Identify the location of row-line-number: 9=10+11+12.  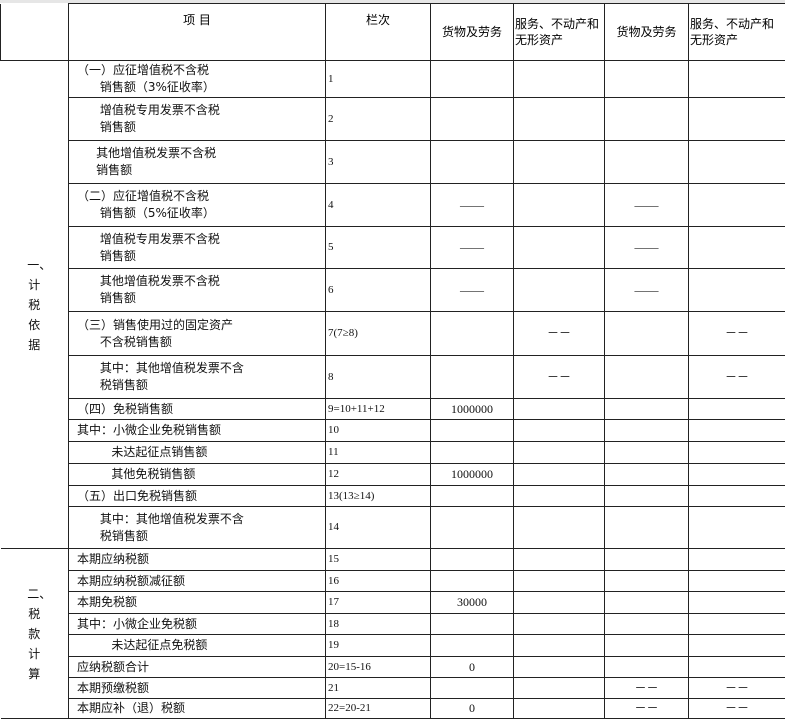
(378, 409).